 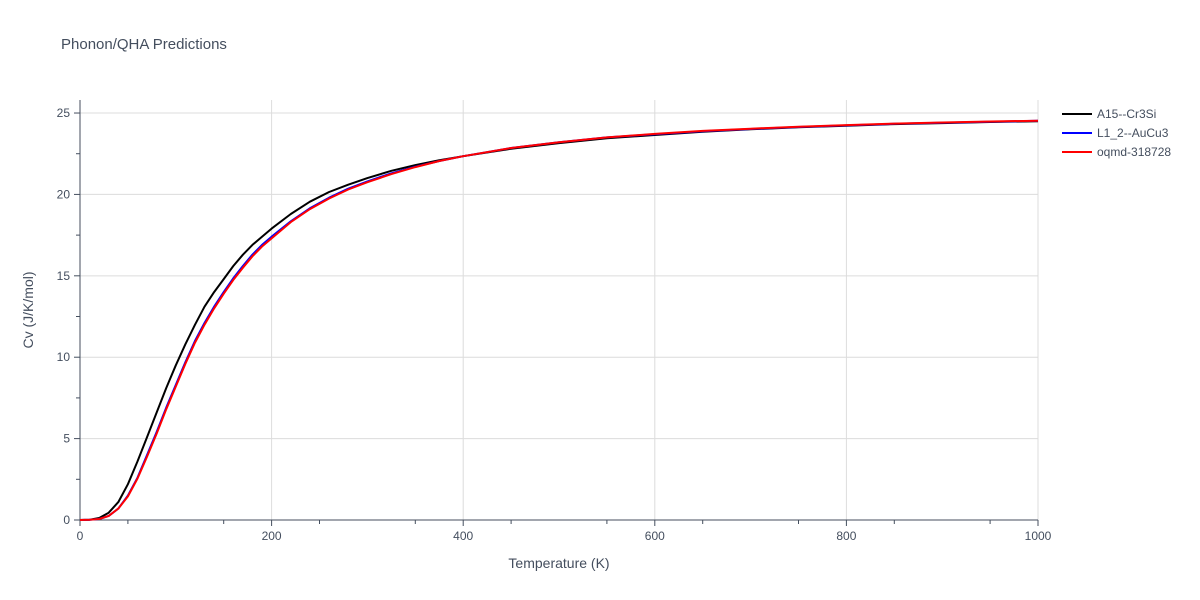 I want to click on y-tick-label: 0, so click(x=66, y=520).